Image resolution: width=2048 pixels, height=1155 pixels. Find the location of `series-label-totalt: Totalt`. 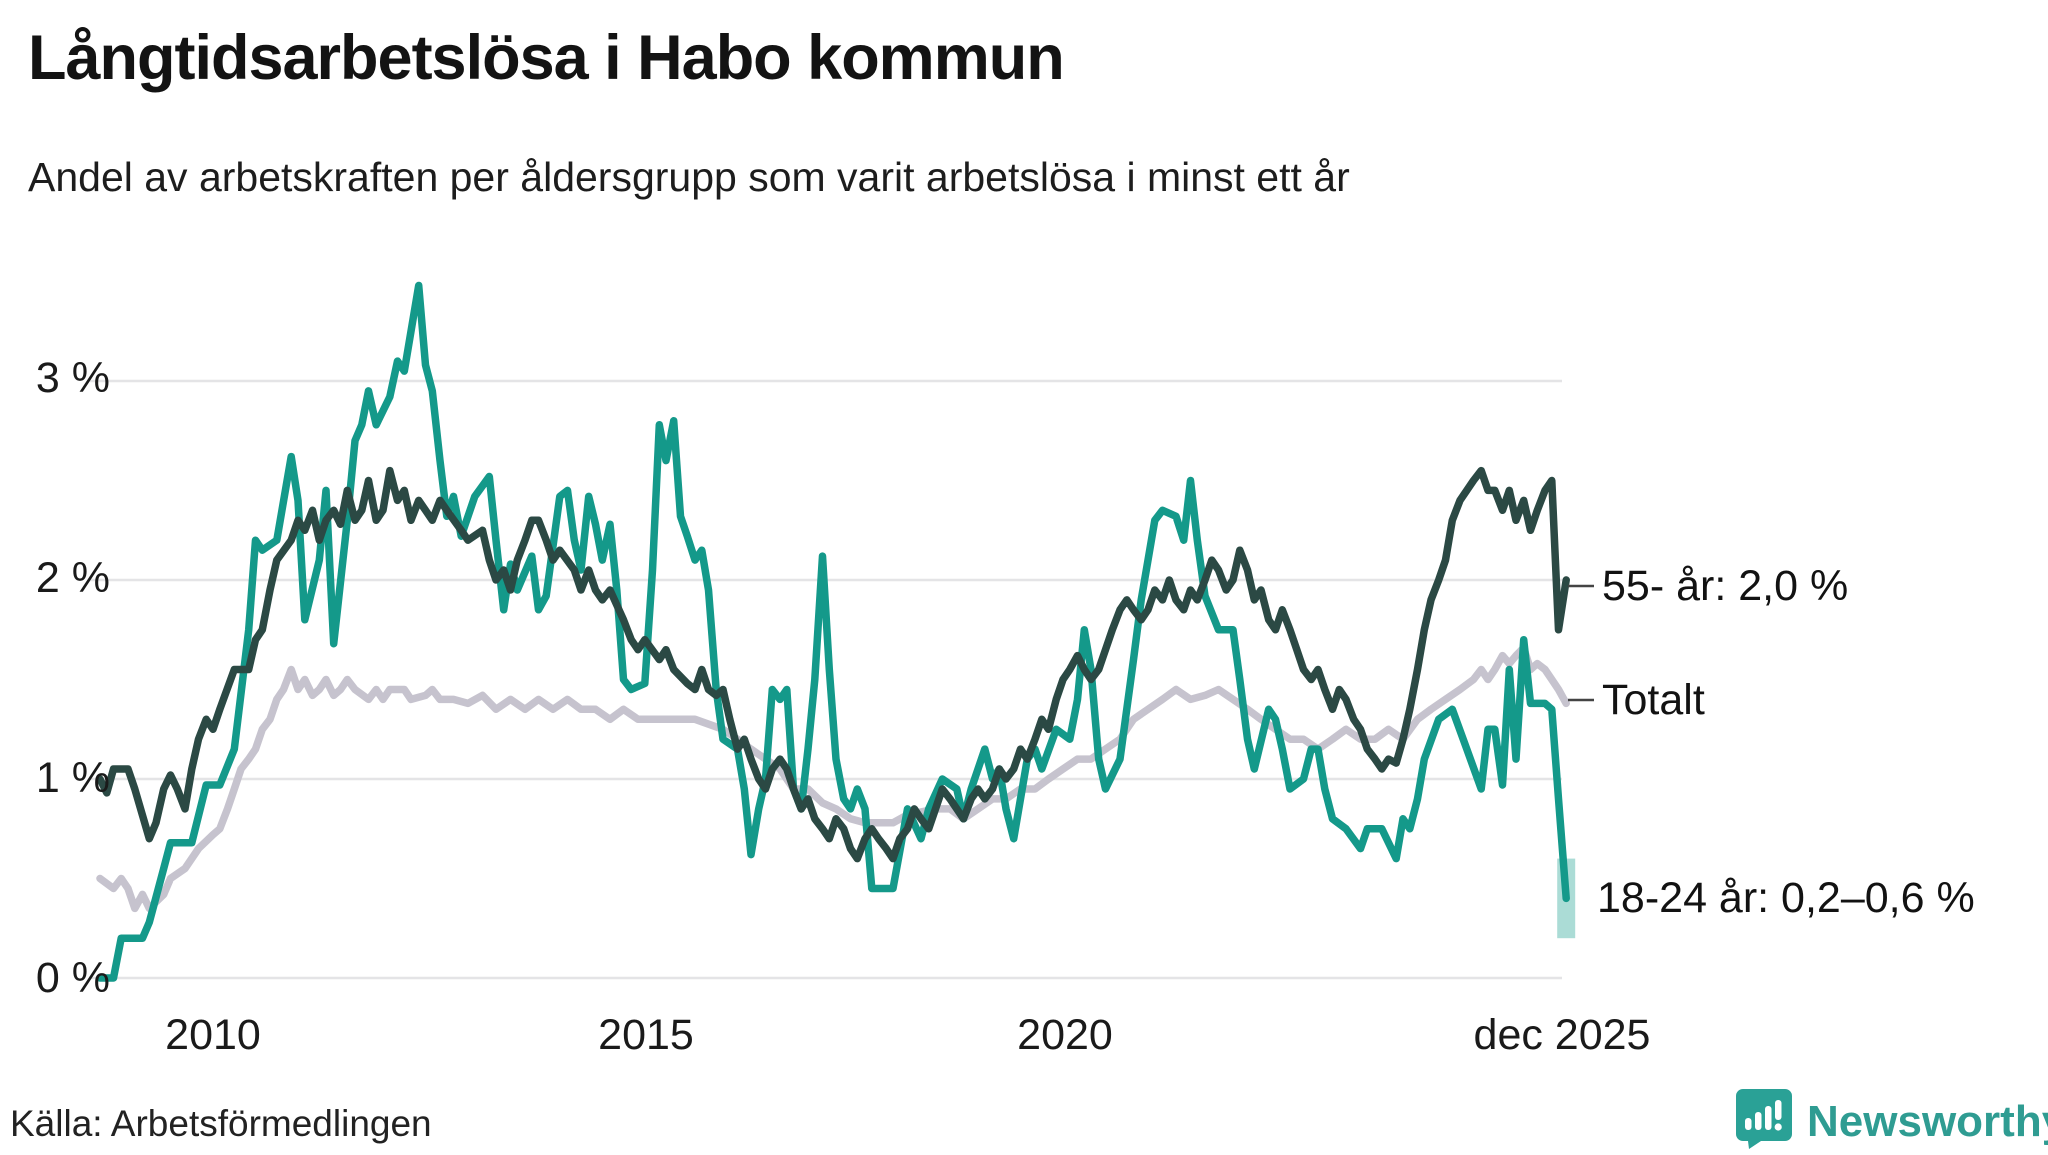

series-label-totalt: Totalt is located at coordinates (1653, 700).